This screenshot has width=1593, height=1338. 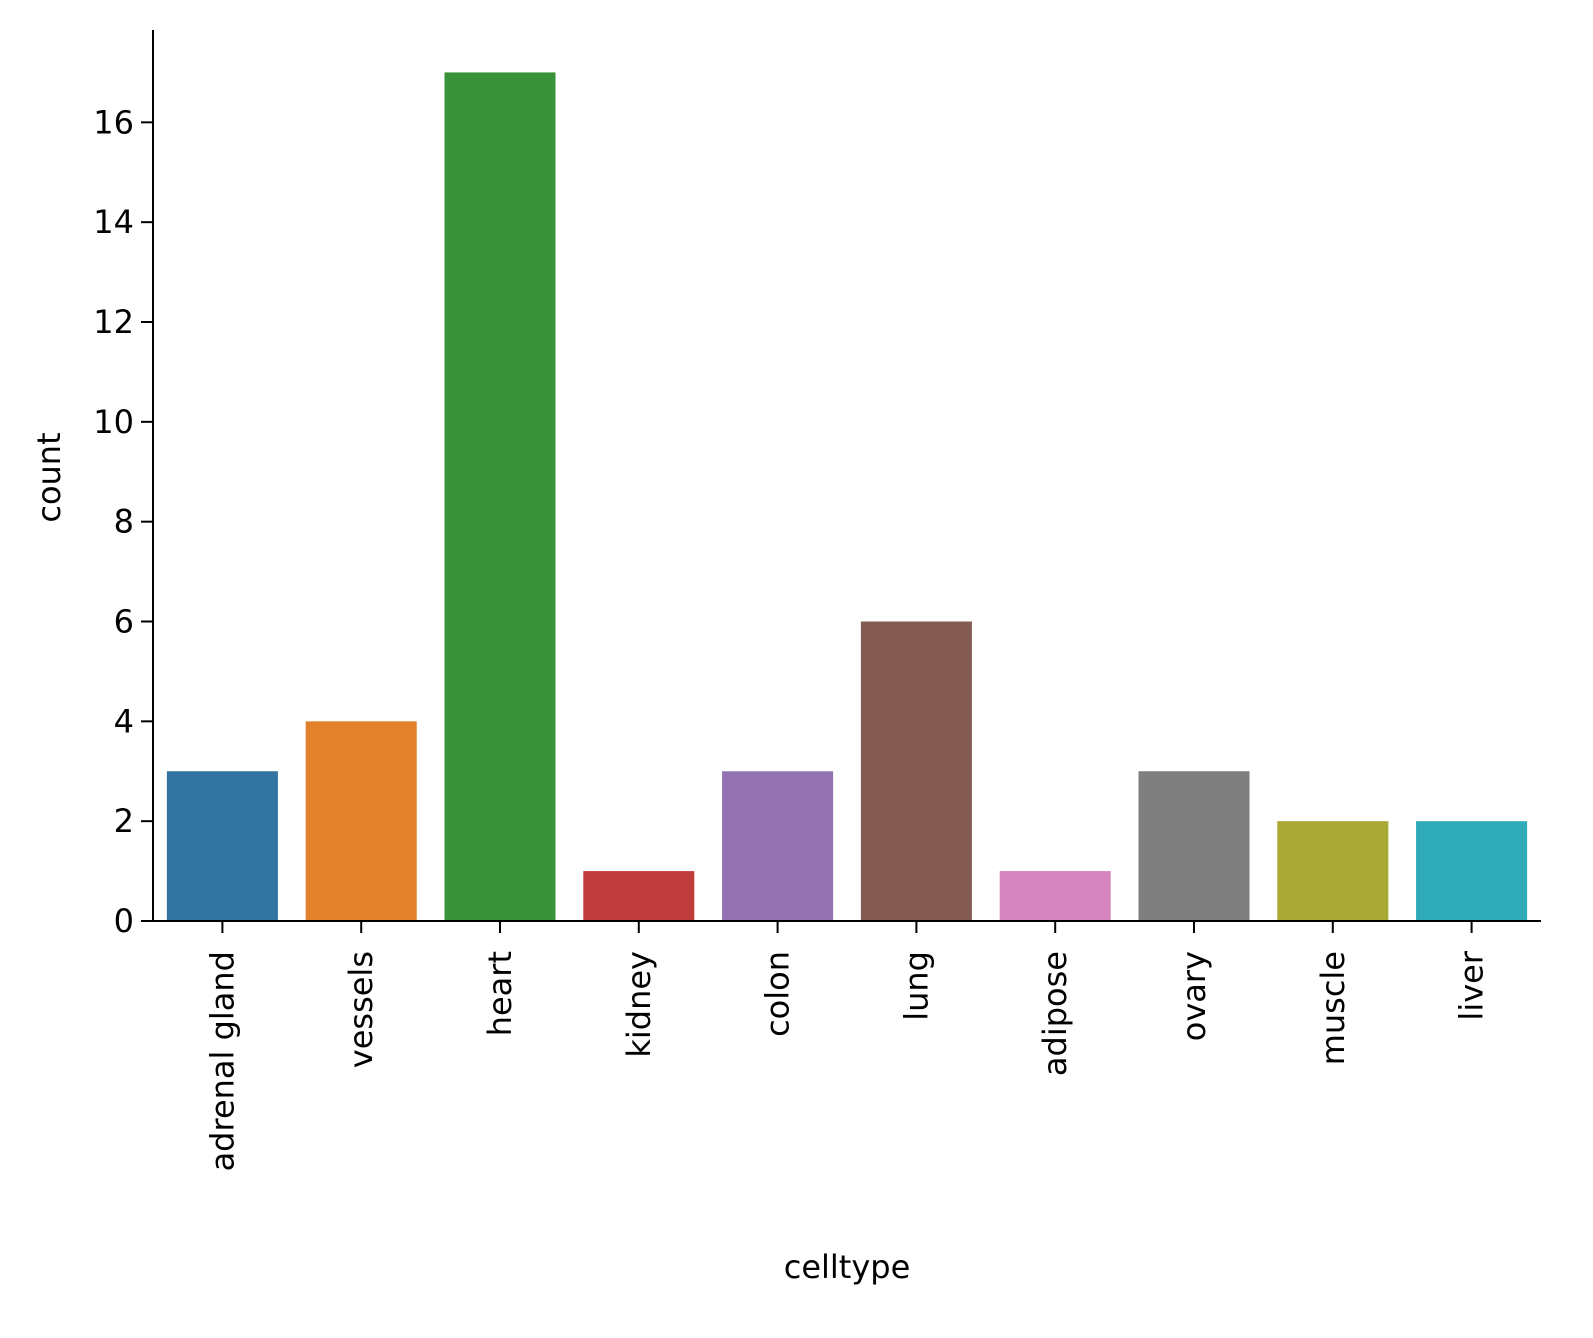 I want to click on bar-colon, so click(x=778, y=846).